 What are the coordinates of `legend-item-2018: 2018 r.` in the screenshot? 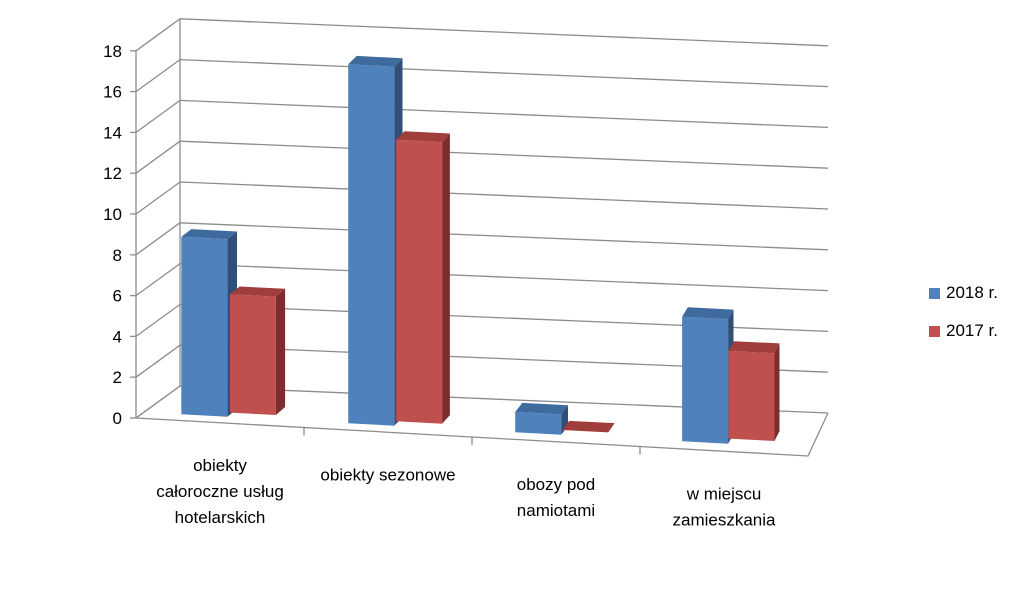 It's located at (963, 293).